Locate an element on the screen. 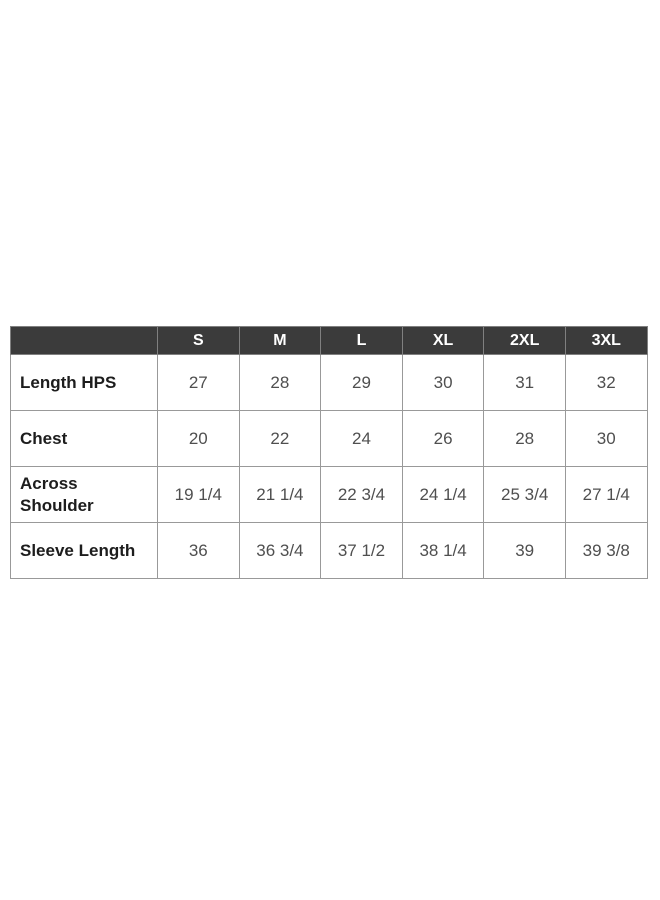  cell-value: 37 1/2 is located at coordinates (361, 550).